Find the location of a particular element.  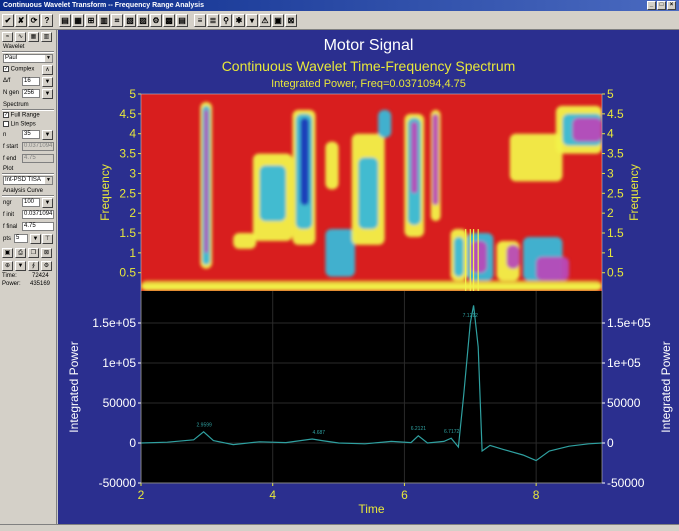

status-bar is located at coordinates (339, 527).